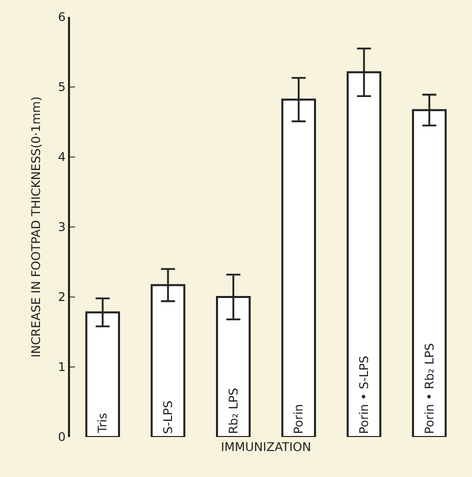 The width and height of the screenshot is (472, 477). I want to click on x-tick-label: Porin • Rb₂ LPS, so click(429, 388).